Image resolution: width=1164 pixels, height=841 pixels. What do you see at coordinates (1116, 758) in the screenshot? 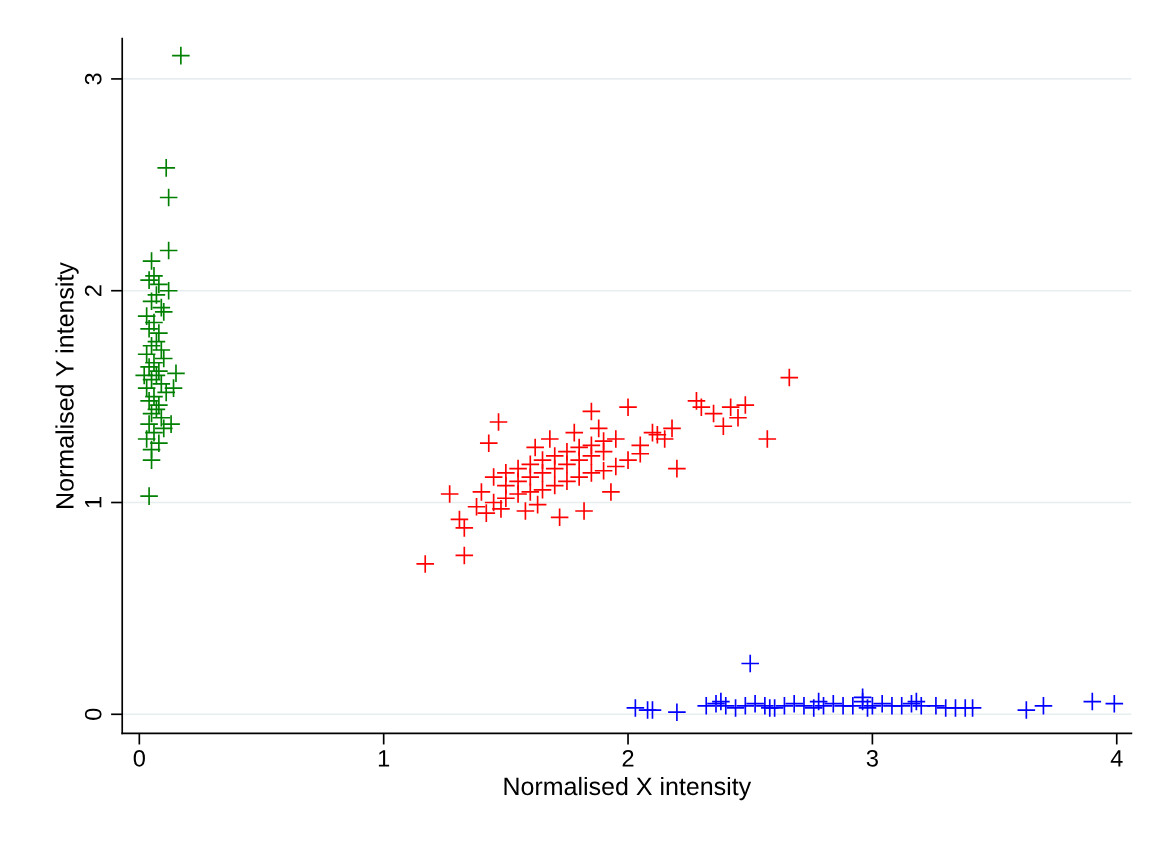
I see `x-tick-label: 4` at bounding box center [1116, 758].